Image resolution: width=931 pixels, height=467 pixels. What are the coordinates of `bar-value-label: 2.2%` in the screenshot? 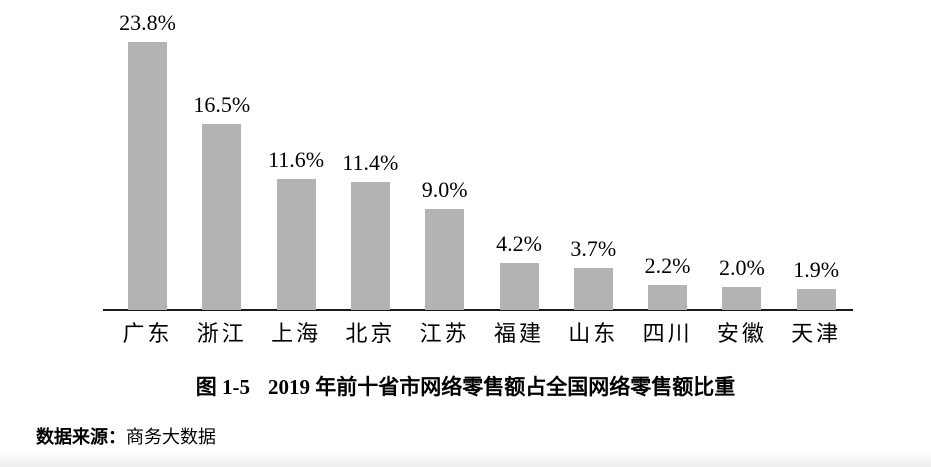 It's located at (667, 266).